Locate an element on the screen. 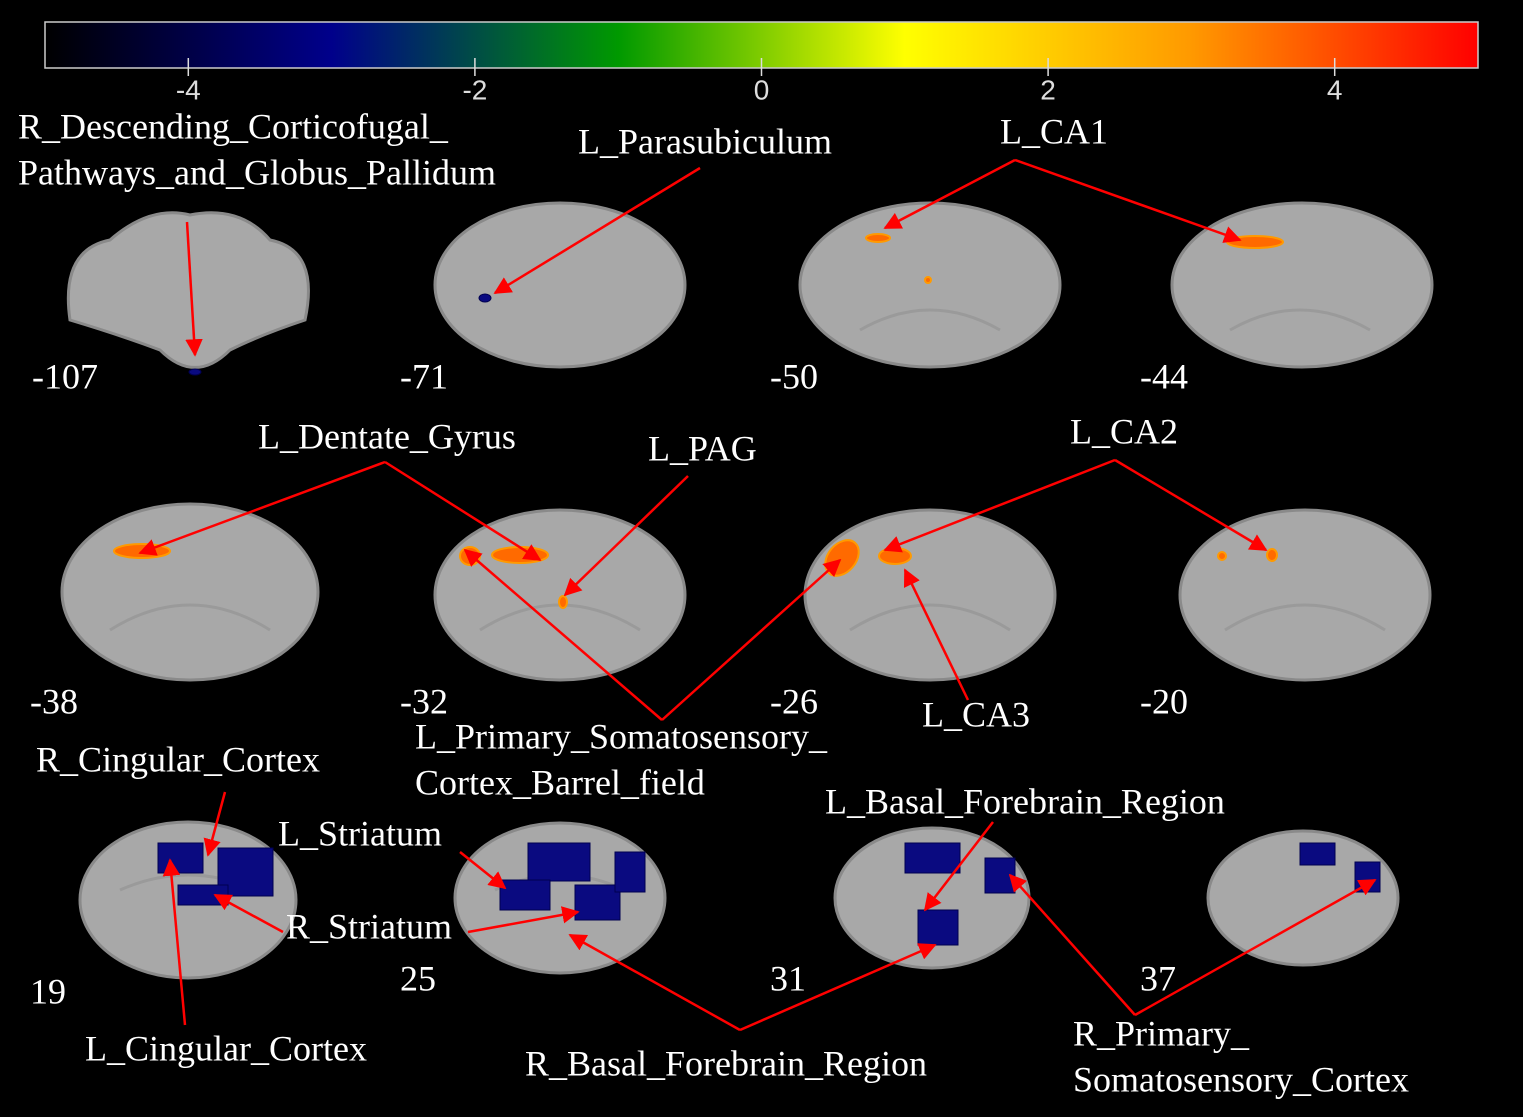 This screenshot has width=1523, height=1117. slice-label: 37 is located at coordinates (1158, 978).